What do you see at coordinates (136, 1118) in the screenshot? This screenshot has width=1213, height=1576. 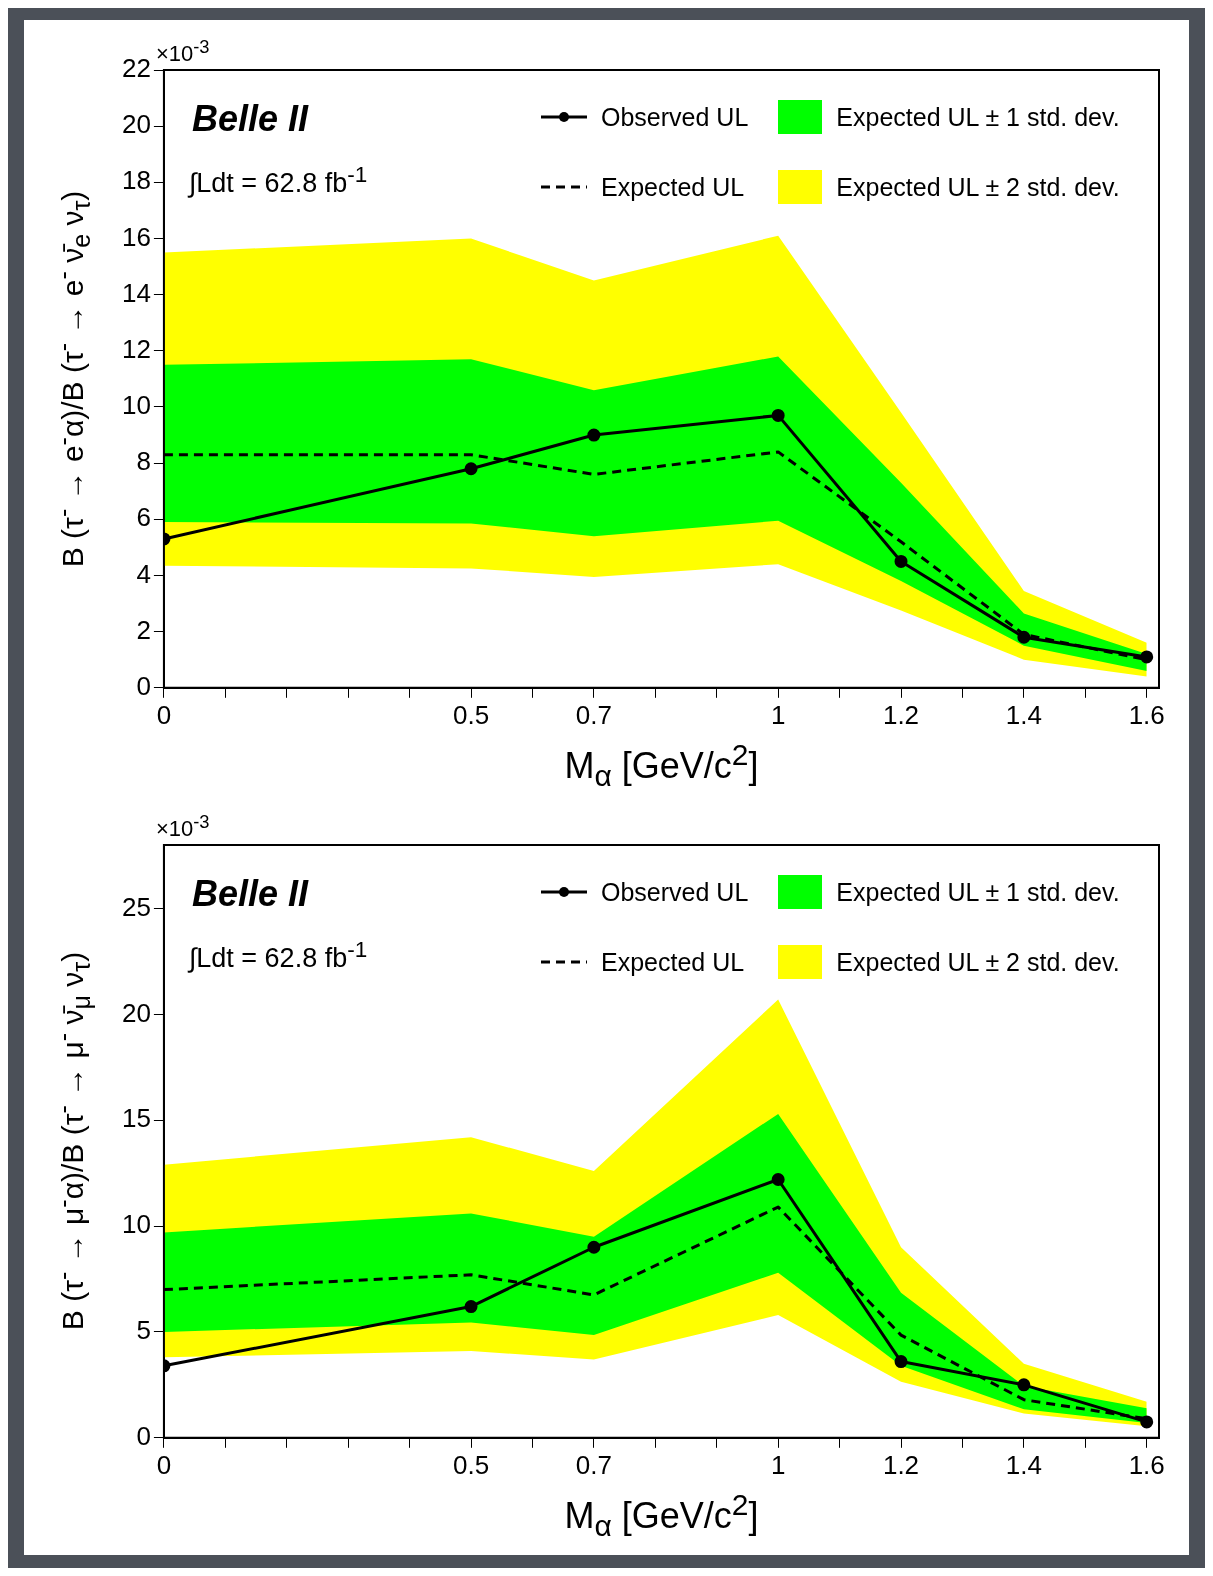 I see `y-tick-label: 15` at bounding box center [136, 1118].